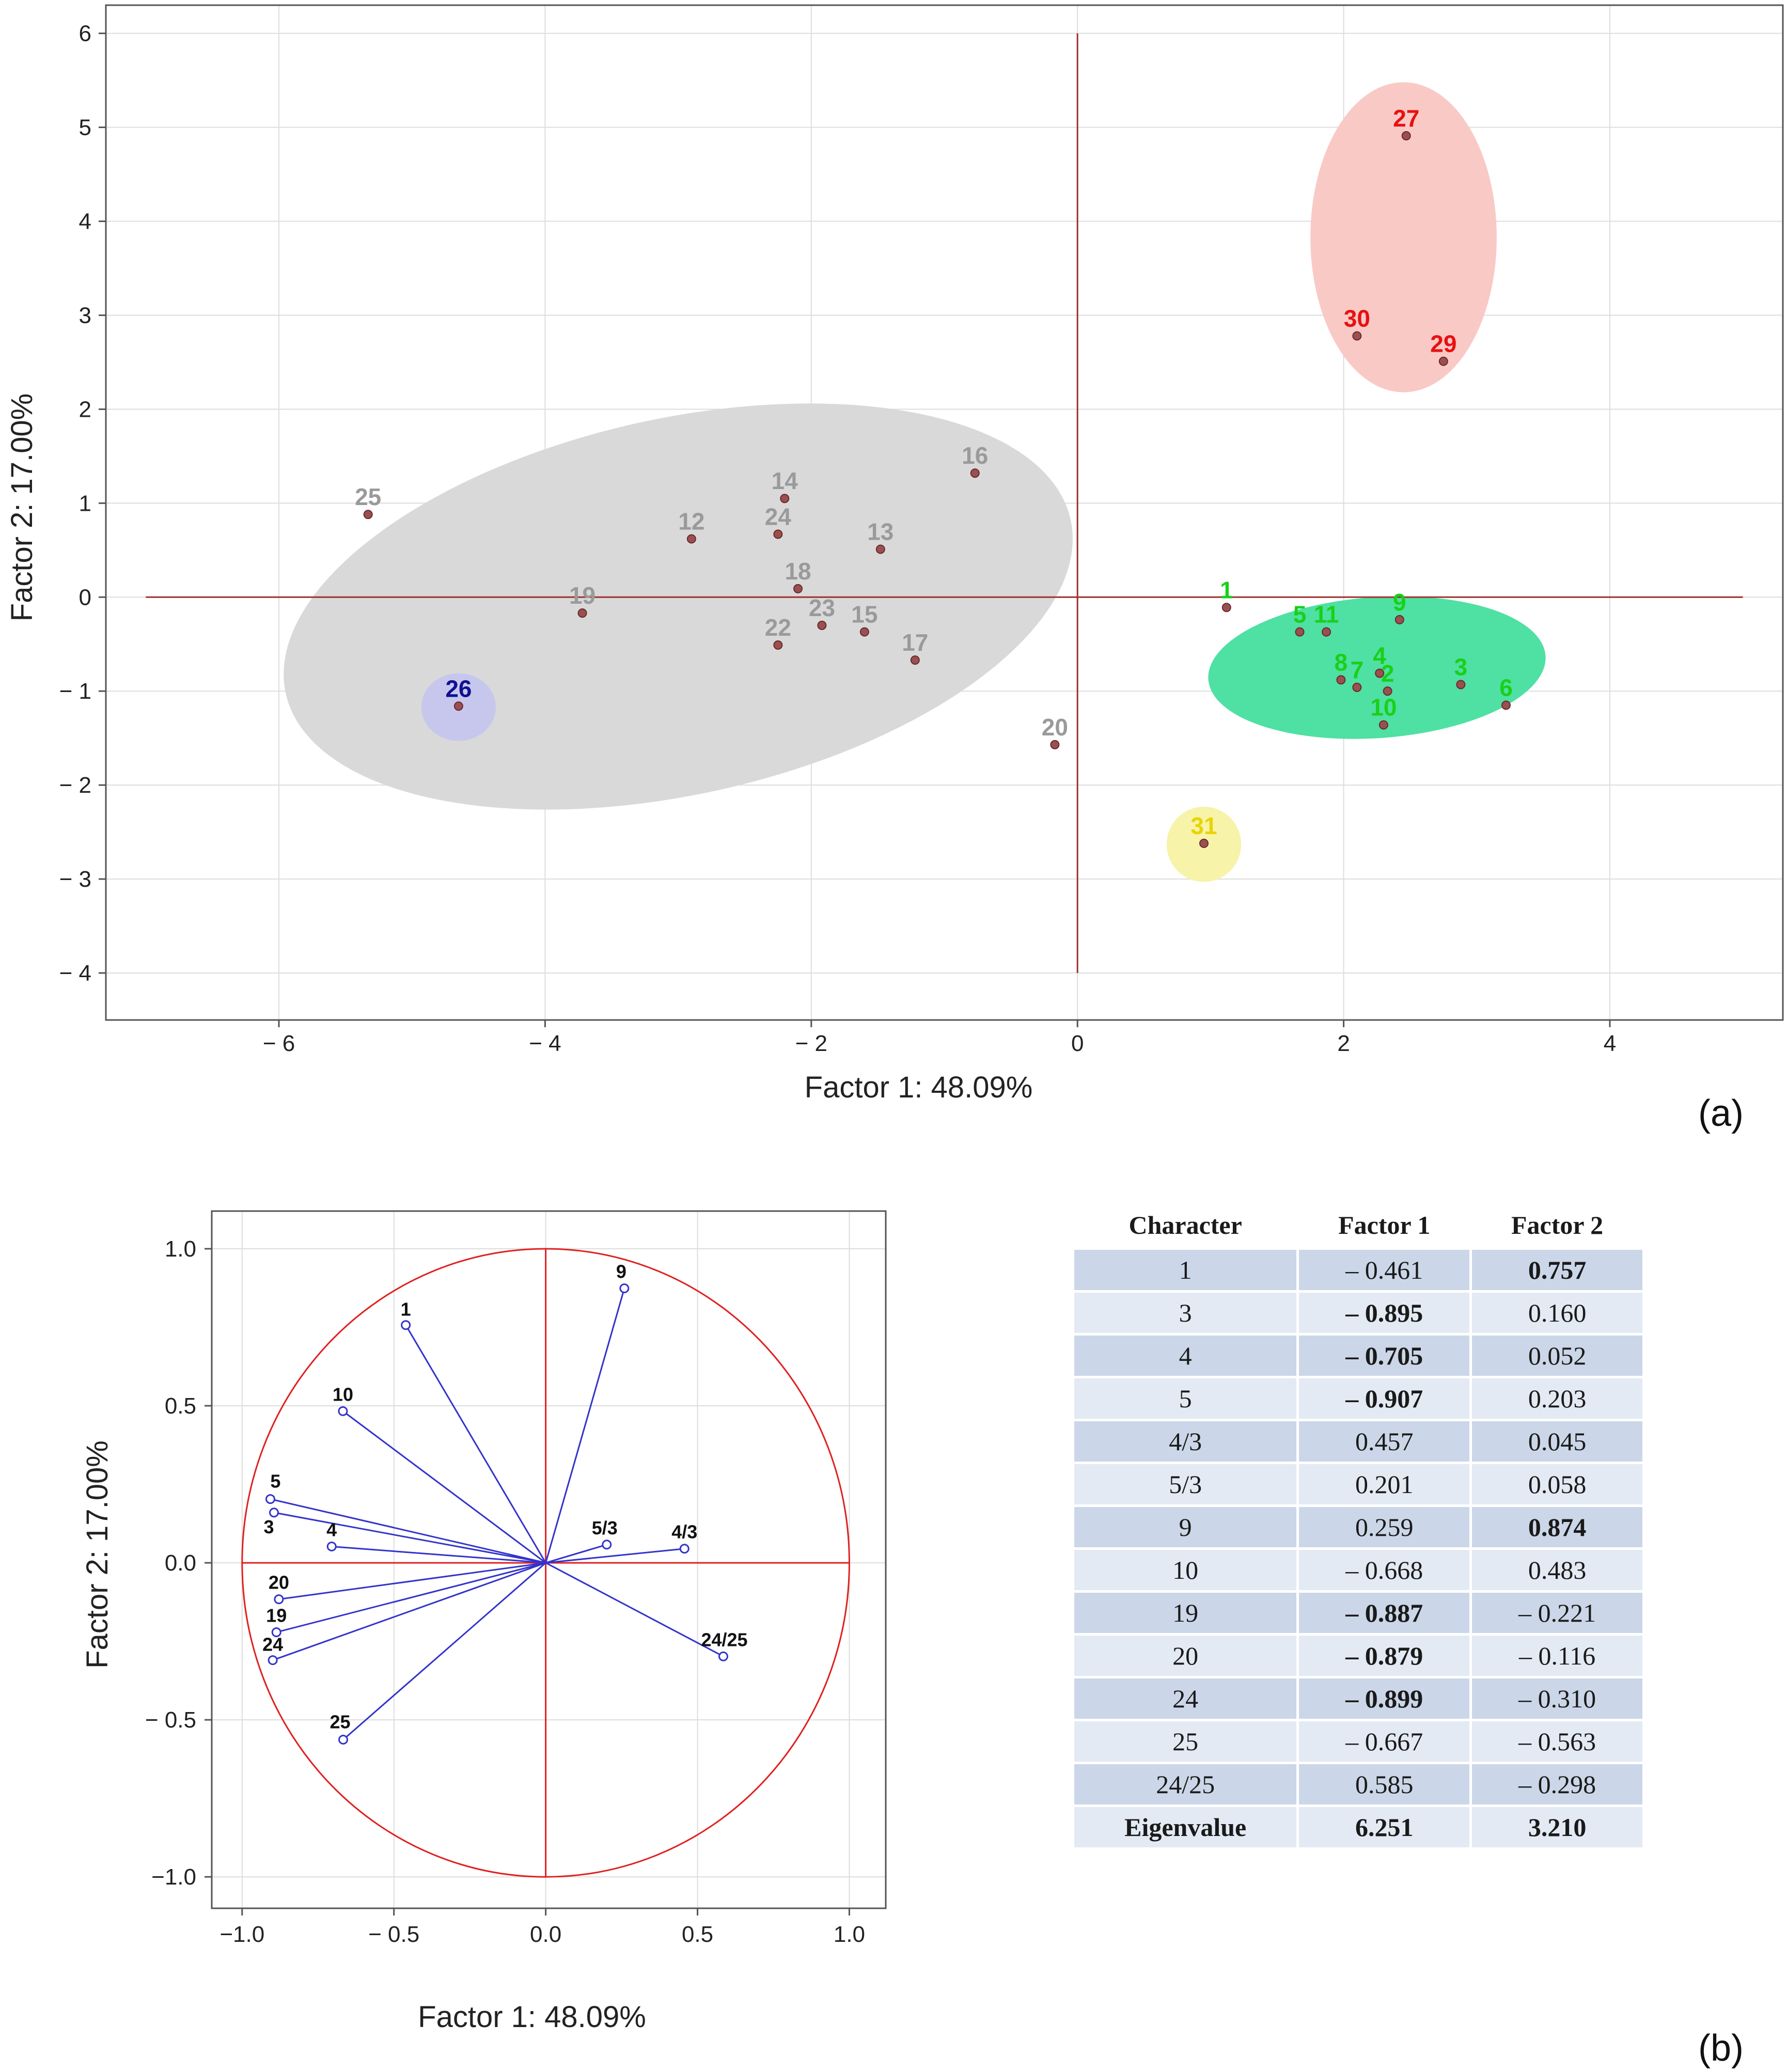 The height and width of the screenshot is (2072, 1787). Describe the element at coordinates (269, 1526) in the screenshot. I see `vector-label: 3` at that location.